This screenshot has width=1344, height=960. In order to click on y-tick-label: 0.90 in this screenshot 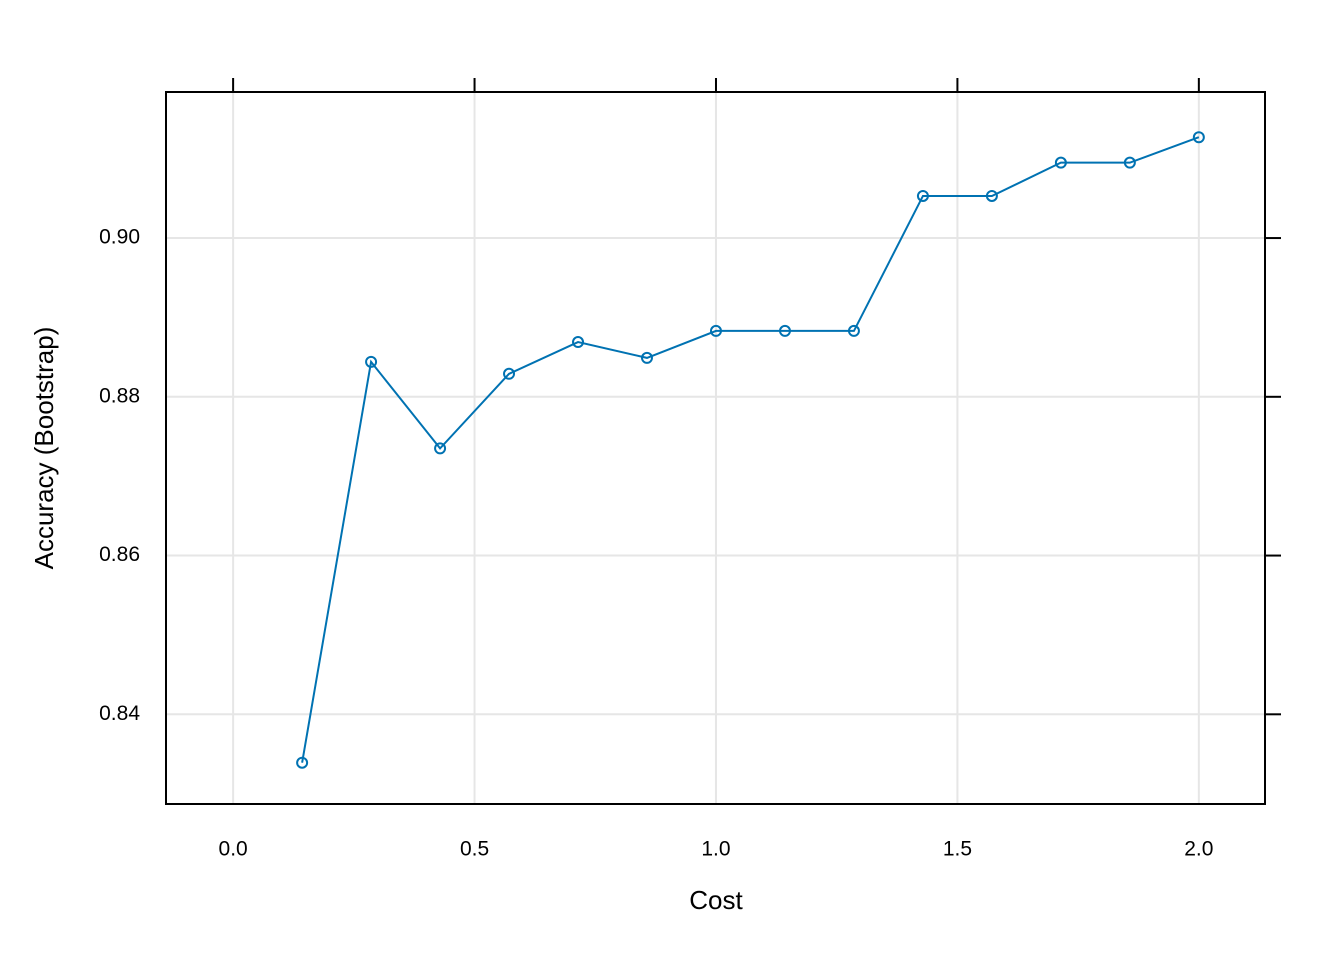, I will do `click(119, 237)`.